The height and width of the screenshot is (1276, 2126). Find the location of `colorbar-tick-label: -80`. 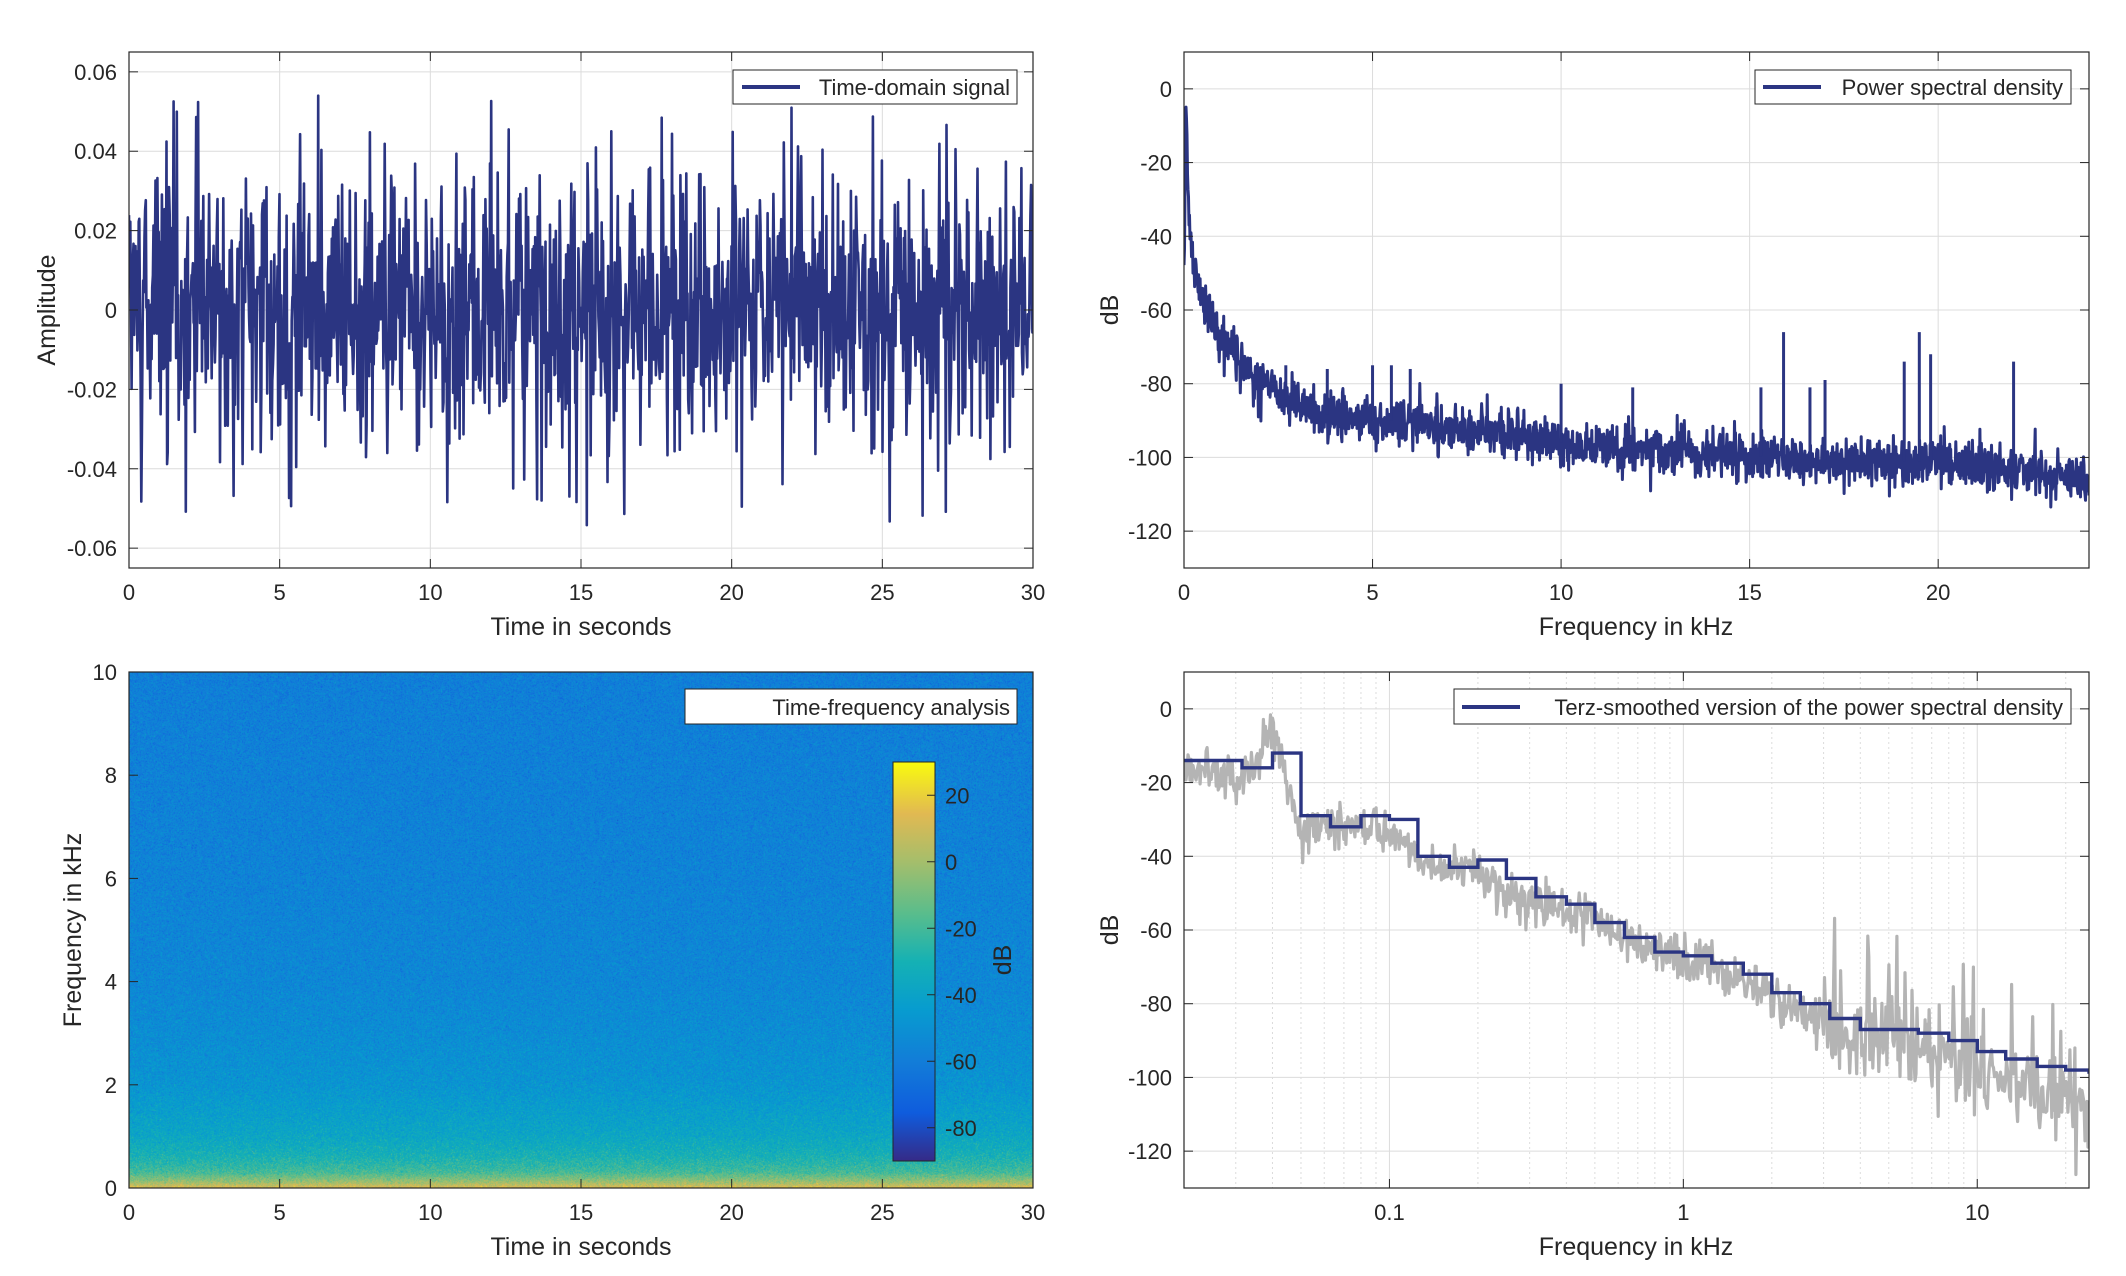

colorbar-tick-label: -80 is located at coordinates (961, 1128).